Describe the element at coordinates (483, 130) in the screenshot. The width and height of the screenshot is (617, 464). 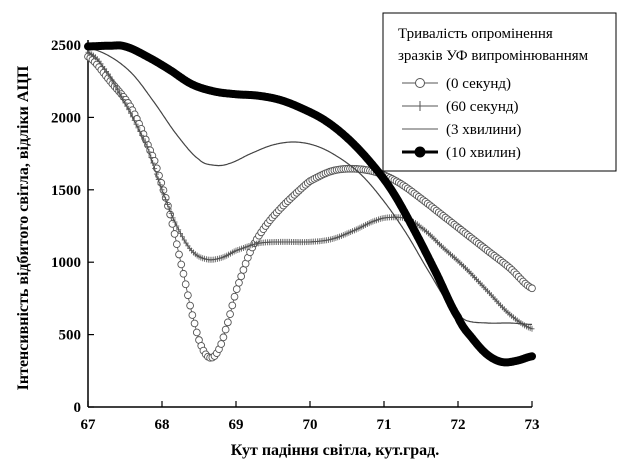
I see `legend-label: (3 хвилини)` at that location.